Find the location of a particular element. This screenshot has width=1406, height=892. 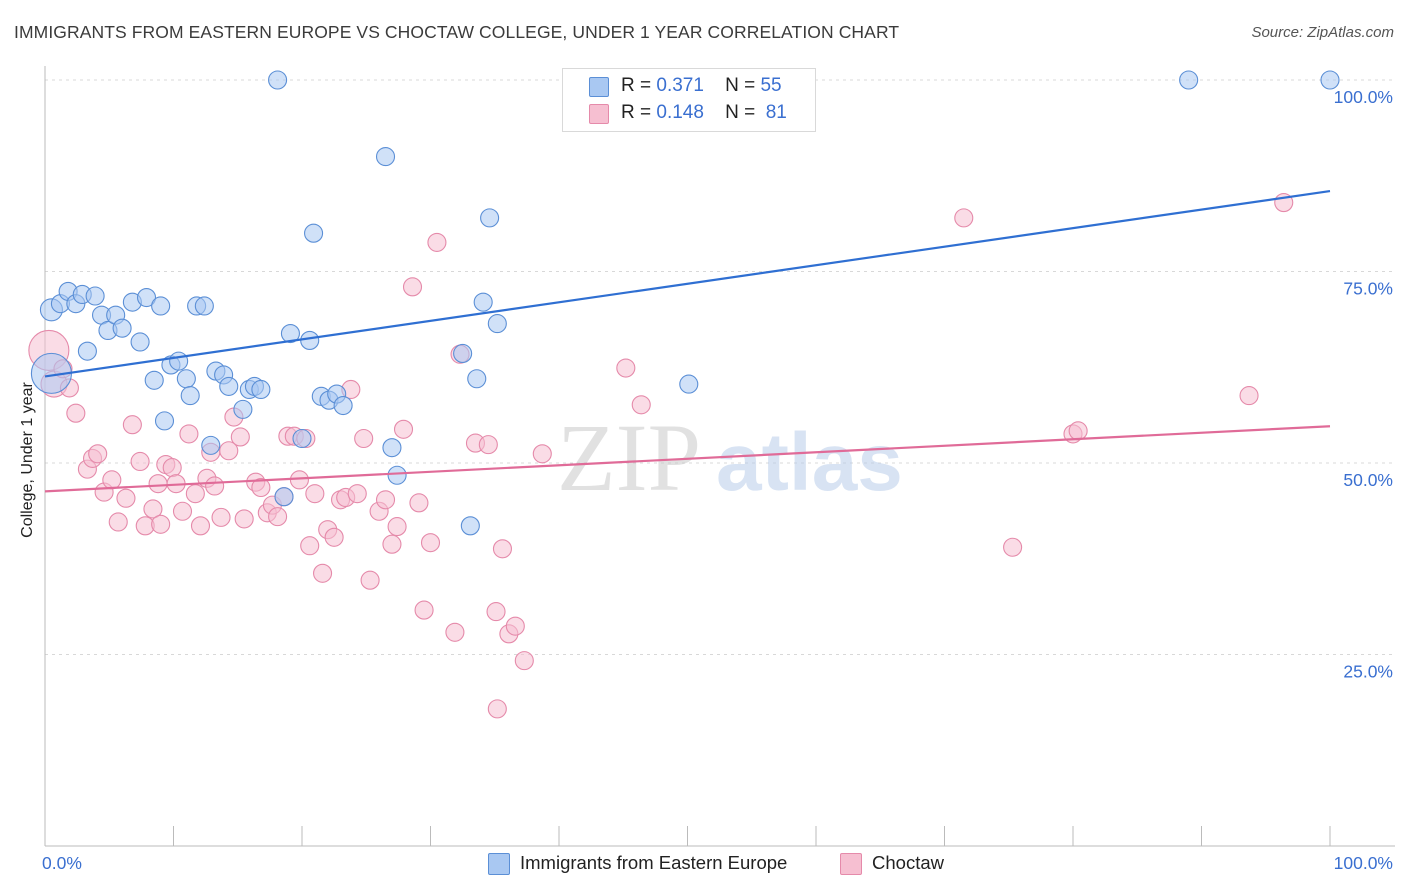

y-tick-label: 50.0% is located at coordinates (1368, 480).